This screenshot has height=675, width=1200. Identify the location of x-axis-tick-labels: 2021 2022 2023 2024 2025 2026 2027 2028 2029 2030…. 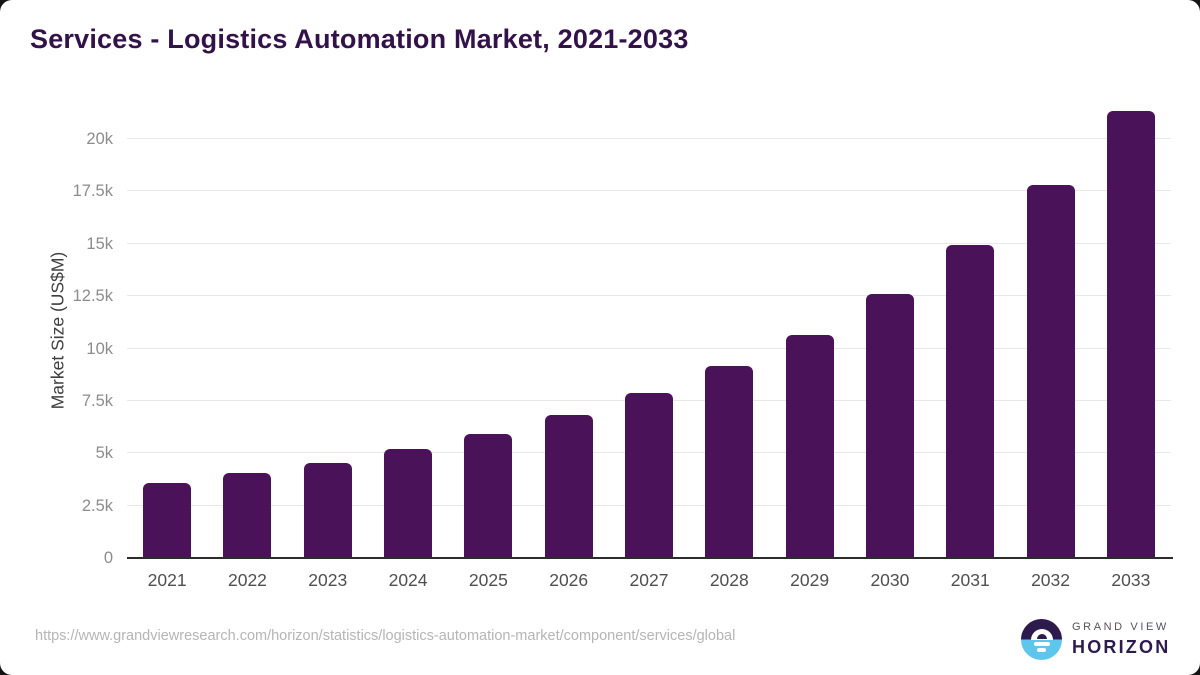
(649, 585).